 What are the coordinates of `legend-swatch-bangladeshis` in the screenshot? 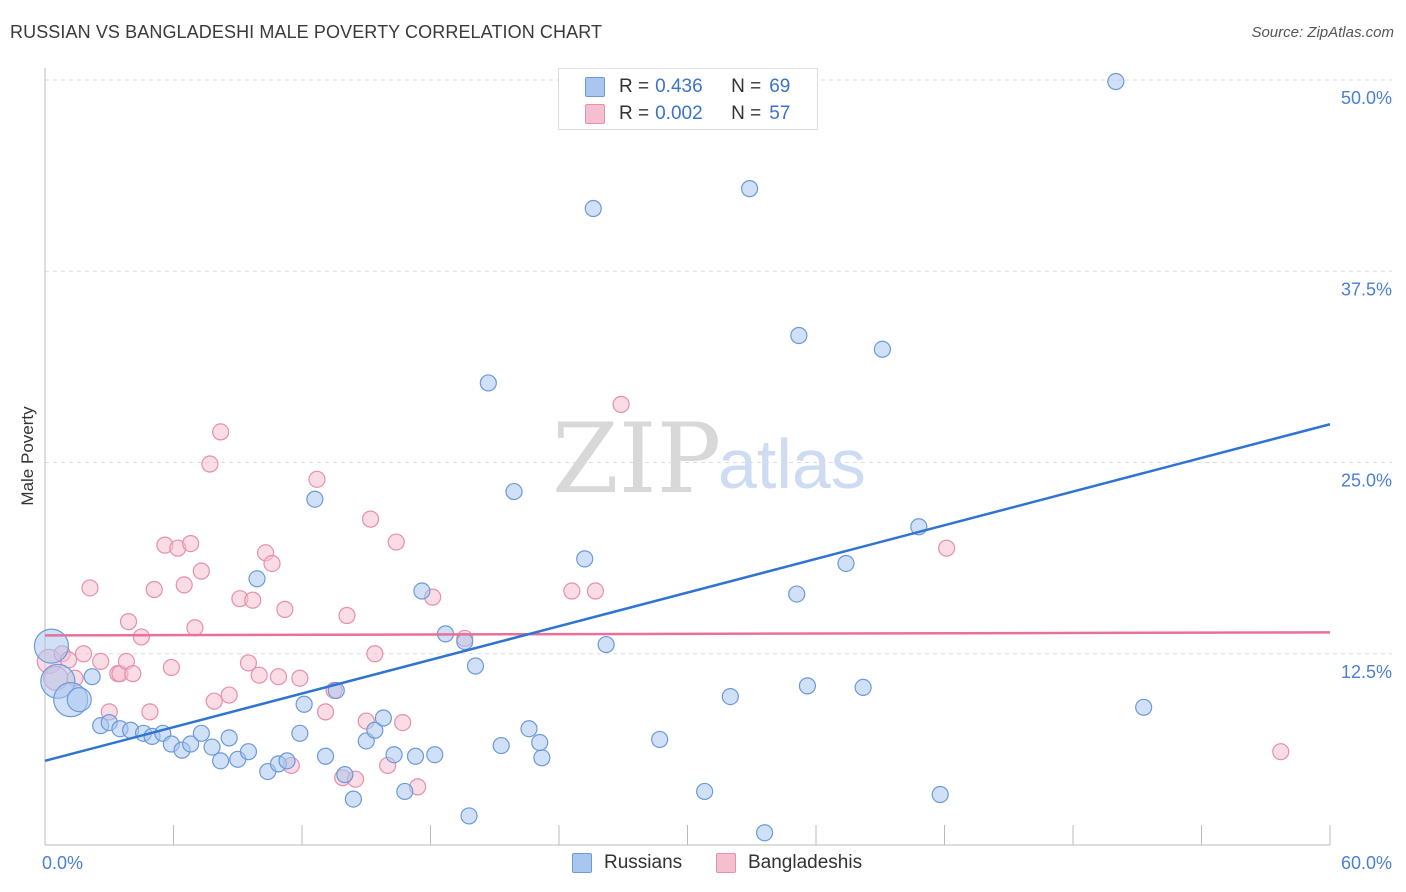 It's located at (595, 114).